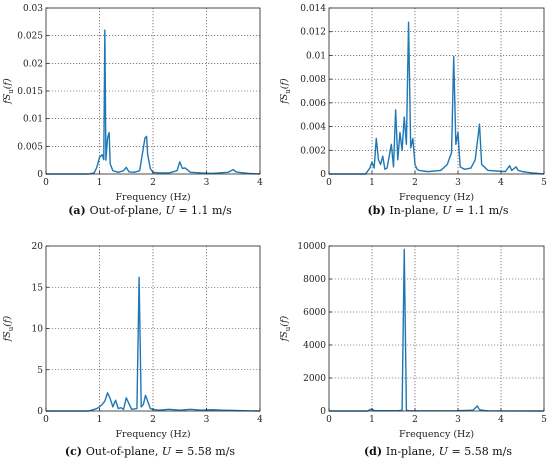 Image resolution: width=550 pixels, height=469 pixels. I want to click on x-tick-label-a: 4, so click(260, 183).